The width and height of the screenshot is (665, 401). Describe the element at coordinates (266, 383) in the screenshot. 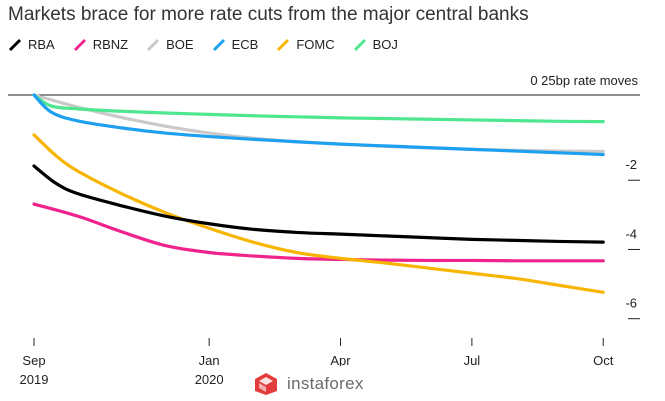

I see `instaforex-logo-icon` at that location.